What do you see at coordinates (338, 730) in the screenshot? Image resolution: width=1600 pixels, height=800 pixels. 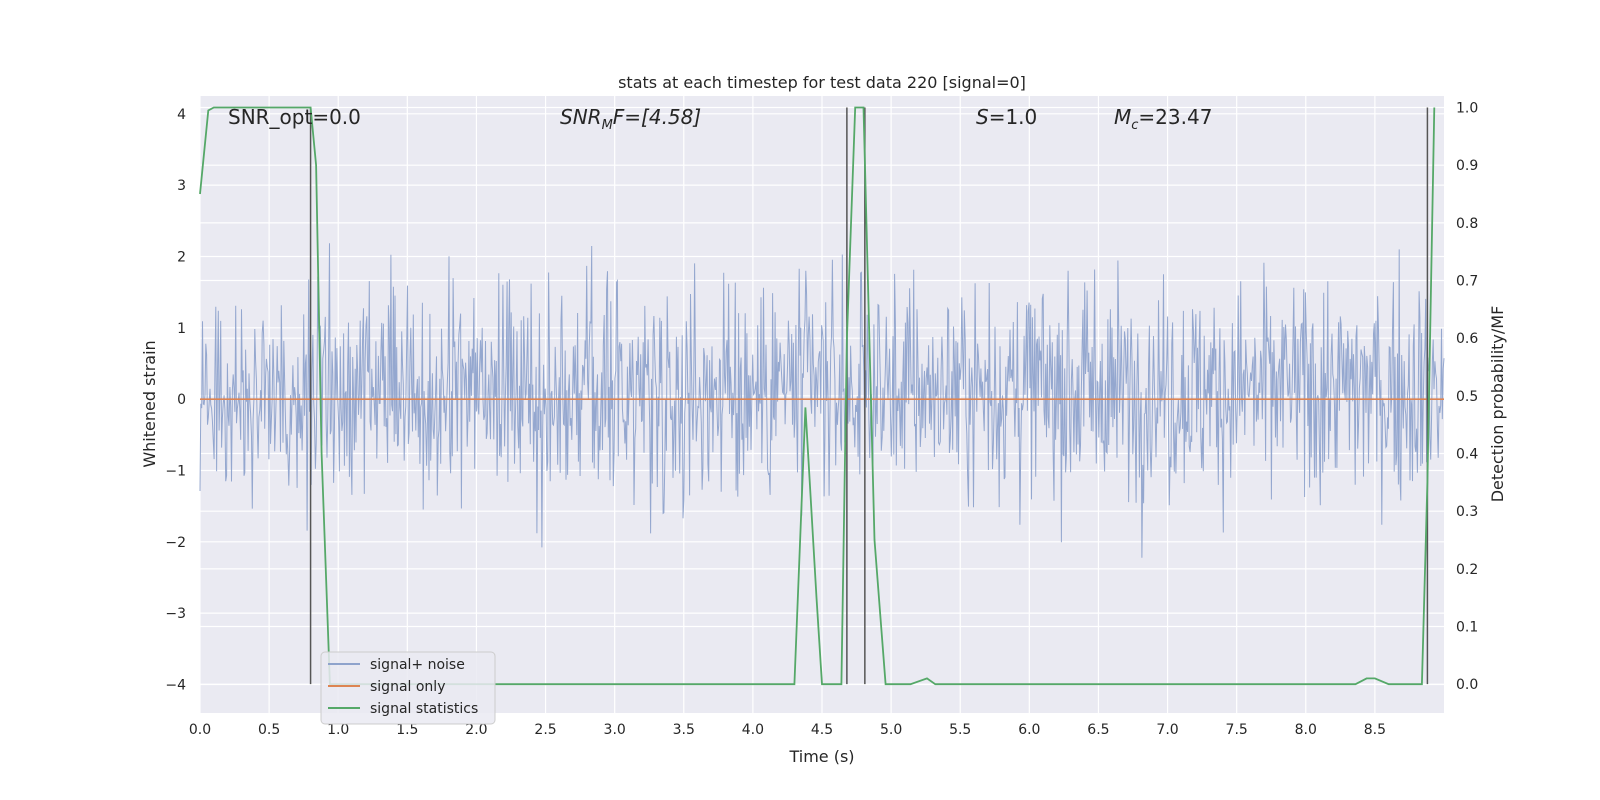 I see `x-tick-label: 1.0` at bounding box center [338, 730].